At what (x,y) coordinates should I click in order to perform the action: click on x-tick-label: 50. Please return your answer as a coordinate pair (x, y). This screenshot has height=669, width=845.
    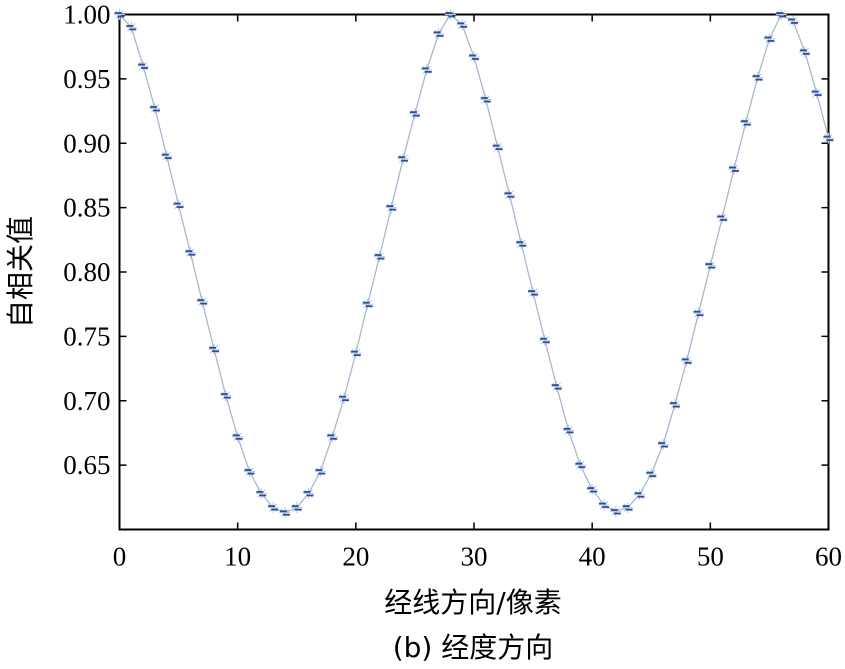
    Looking at the image, I should click on (710, 557).